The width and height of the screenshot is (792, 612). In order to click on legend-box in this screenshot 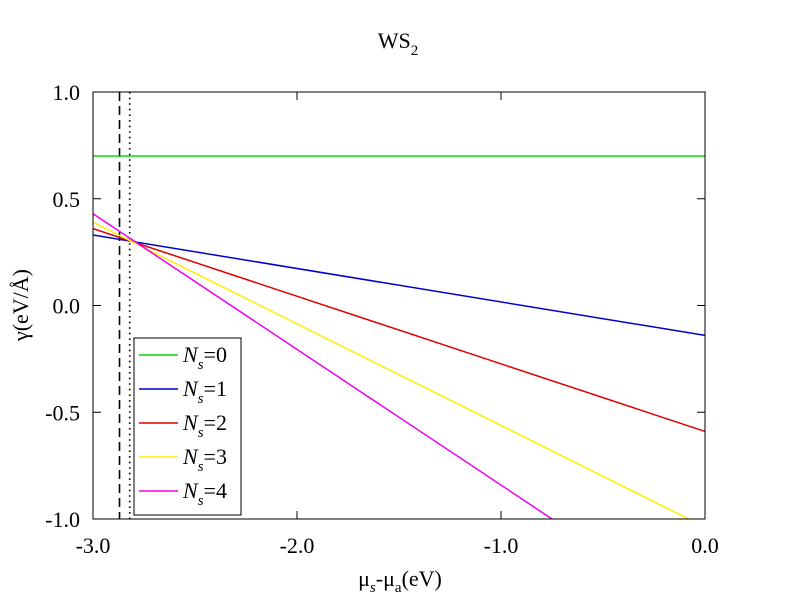, I will do `click(187, 426)`.